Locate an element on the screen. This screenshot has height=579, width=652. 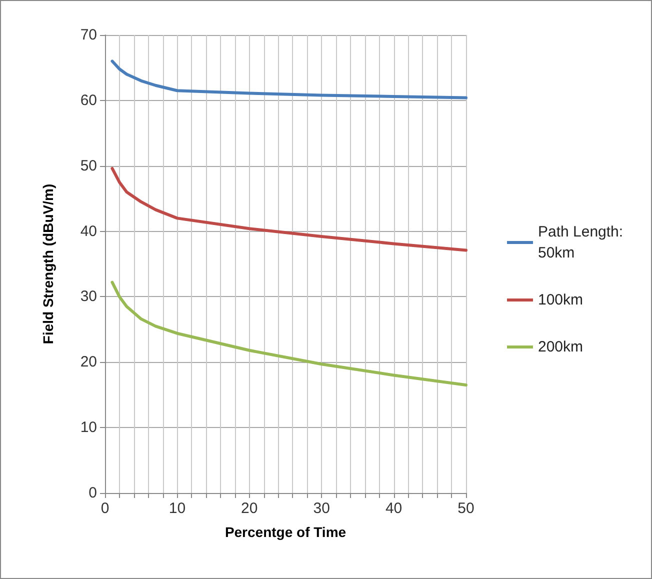
x-tick-label: 10 is located at coordinates (177, 508).